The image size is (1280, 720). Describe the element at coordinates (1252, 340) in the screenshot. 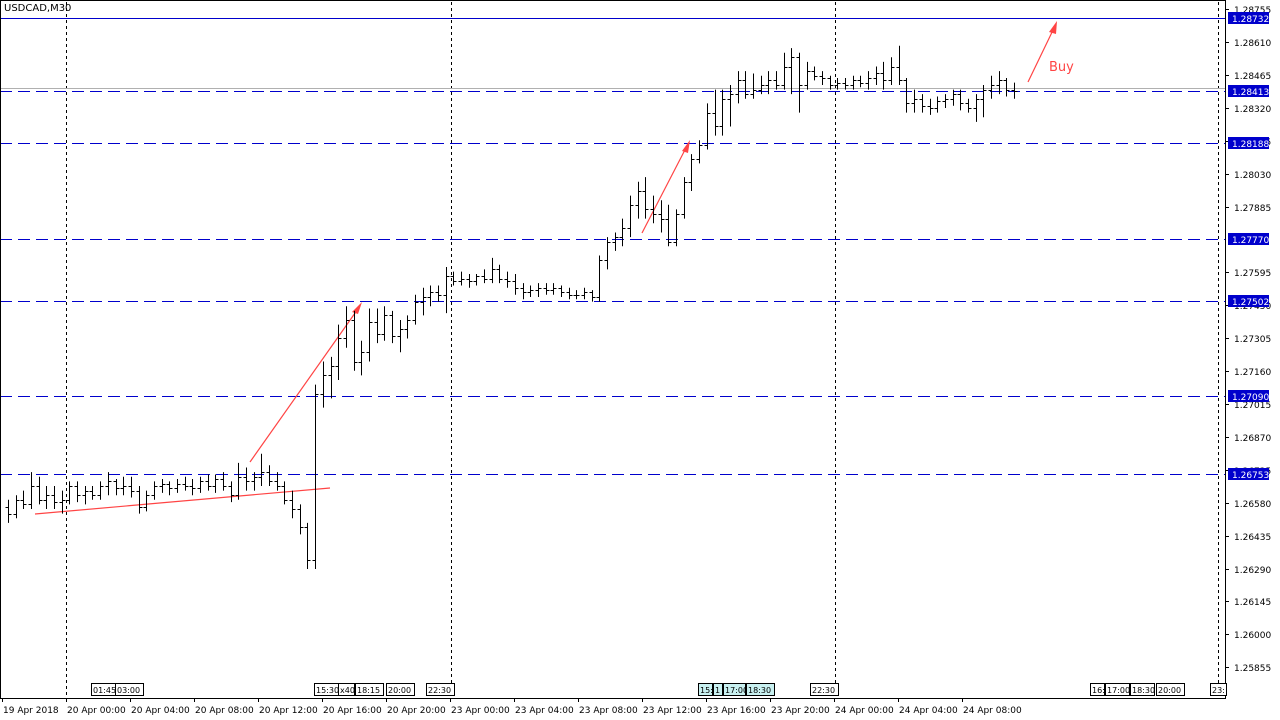

I see `y-tick-label: 1.27305` at that location.